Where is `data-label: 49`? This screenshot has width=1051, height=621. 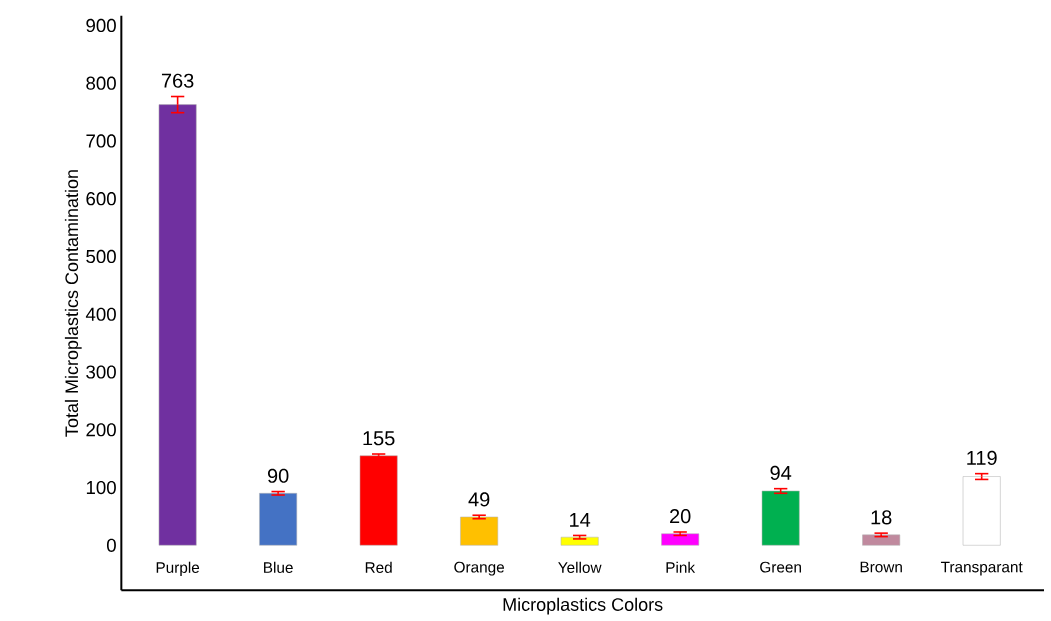
data-label: 49 is located at coordinates (479, 499).